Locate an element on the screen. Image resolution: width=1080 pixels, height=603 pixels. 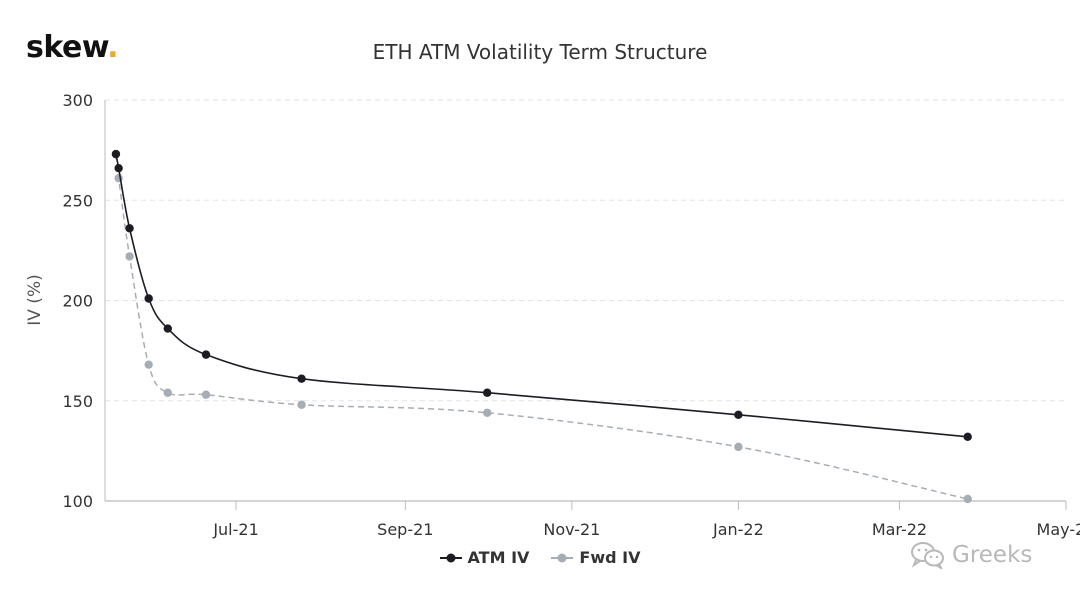
chart-legend: ATM IV Fwd IV is located at coordinates (540, 557).